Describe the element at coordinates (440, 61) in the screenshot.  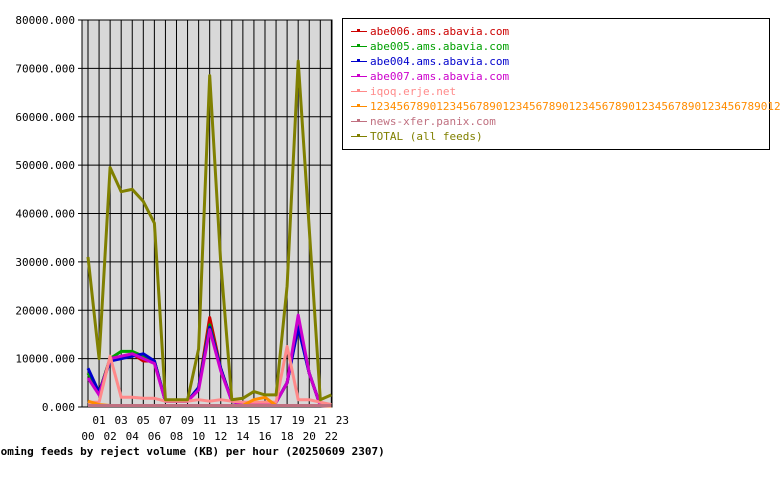
I see `legend-label: abe004.ams.abavia.com` at that location.